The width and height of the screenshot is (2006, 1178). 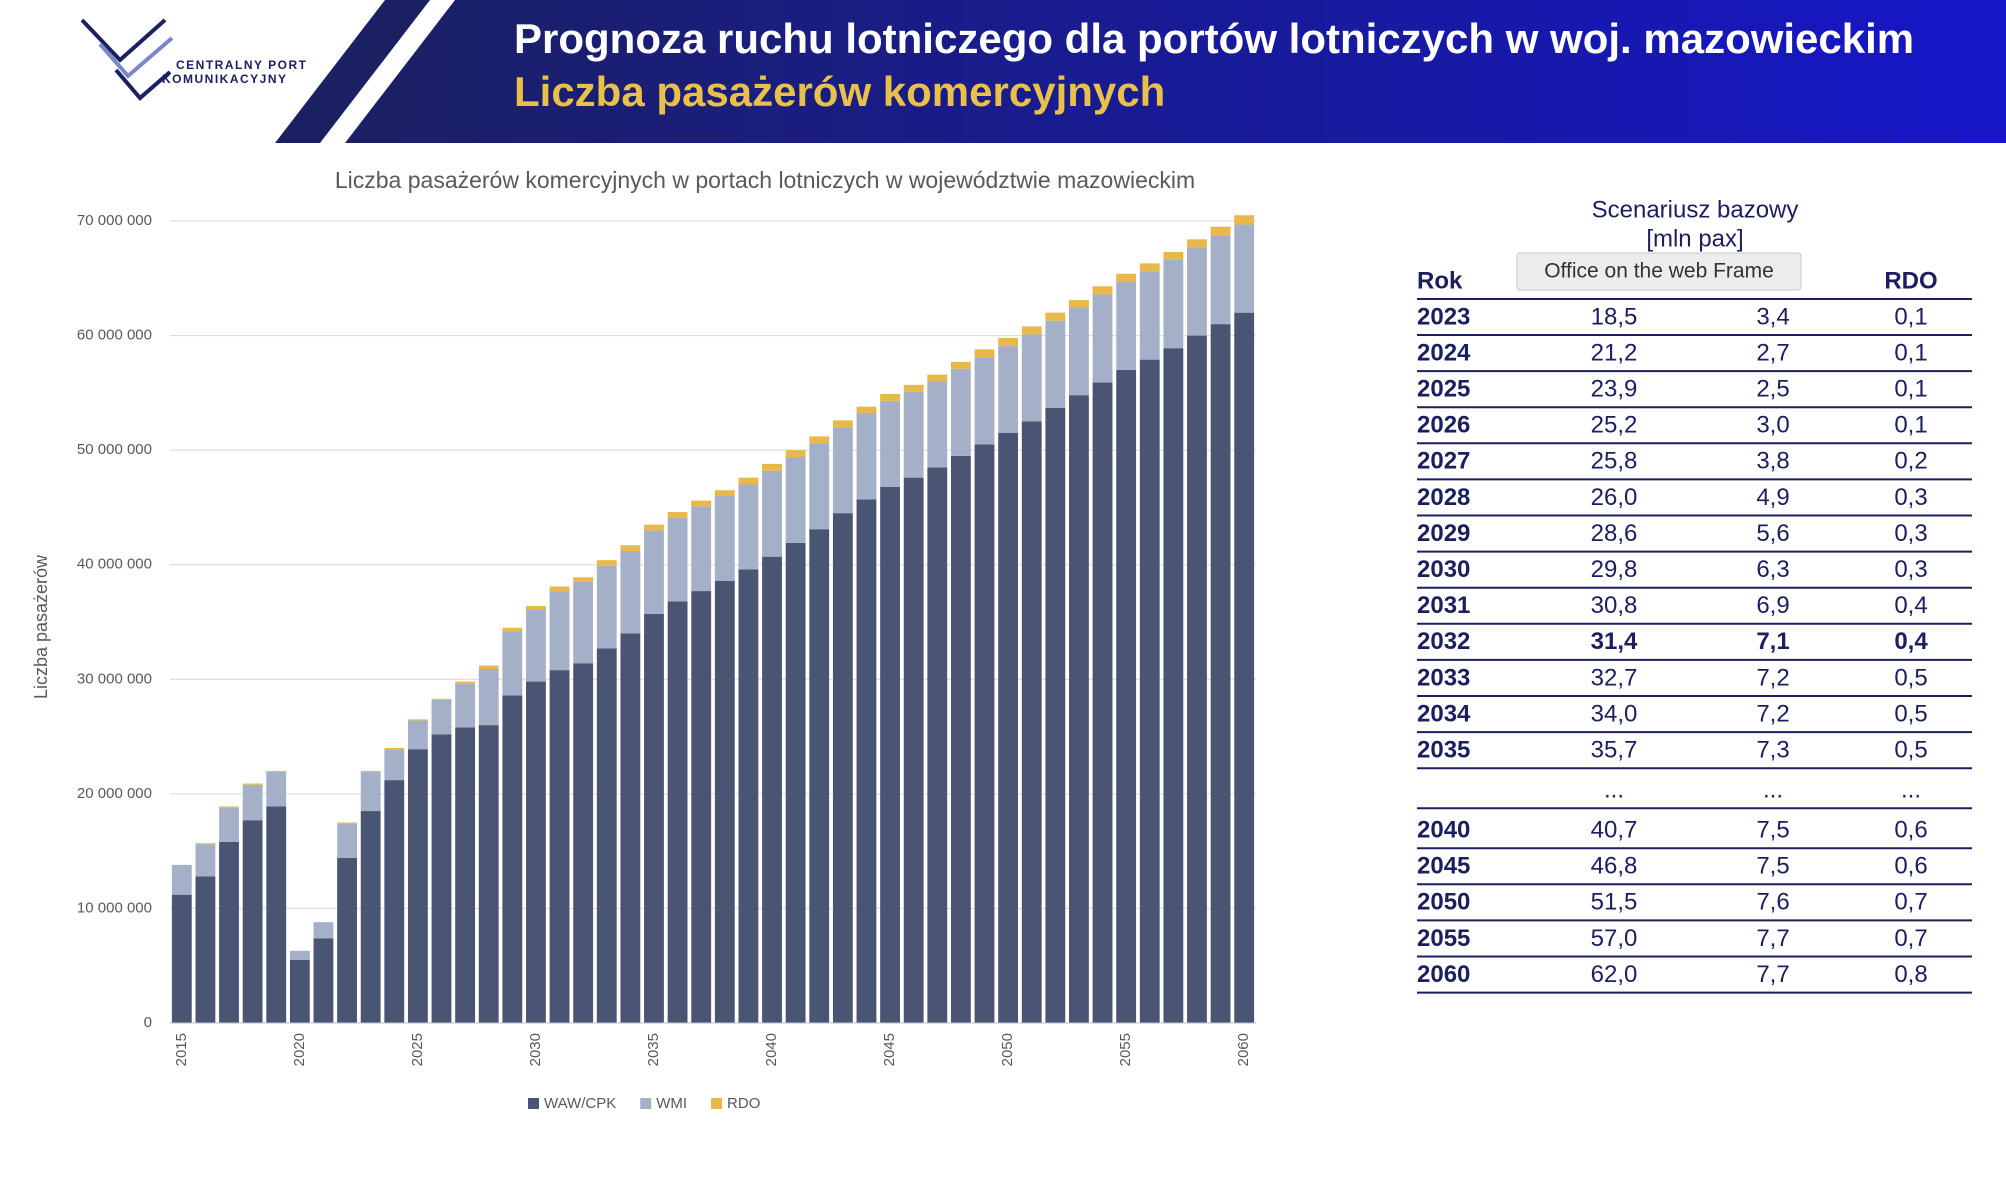 What do you see at coordinates (181, 1049) in the screenshot?
I see `x-tick-label: 2015` at bounding box center [181, 1049].